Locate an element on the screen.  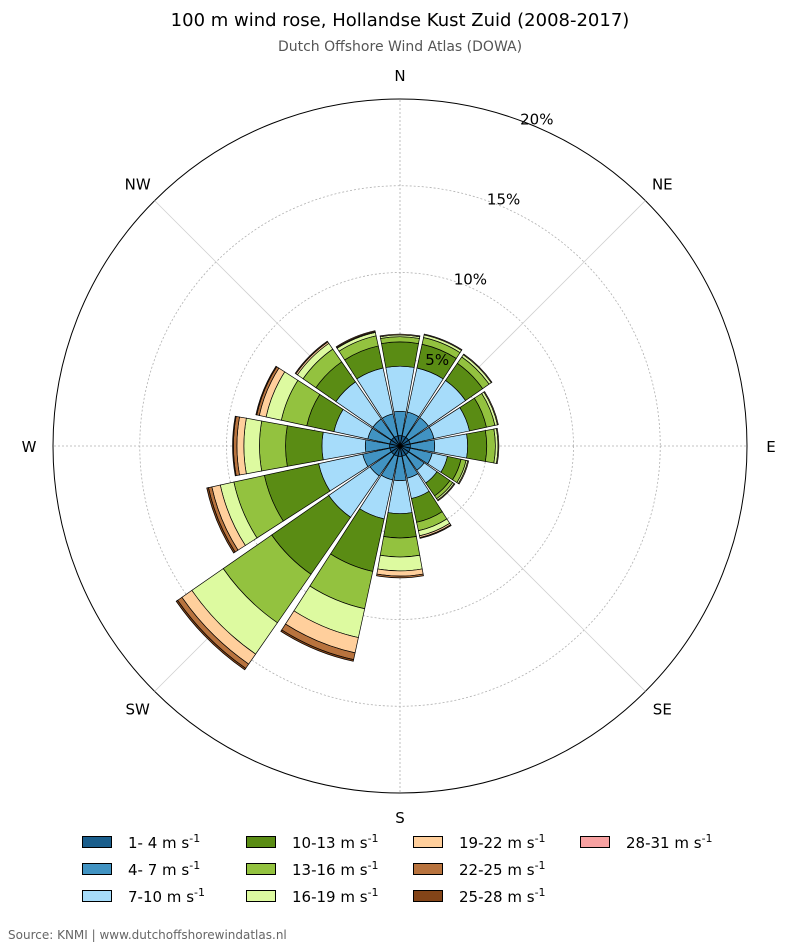
wedge-NE is located at coordinates (446, 400).